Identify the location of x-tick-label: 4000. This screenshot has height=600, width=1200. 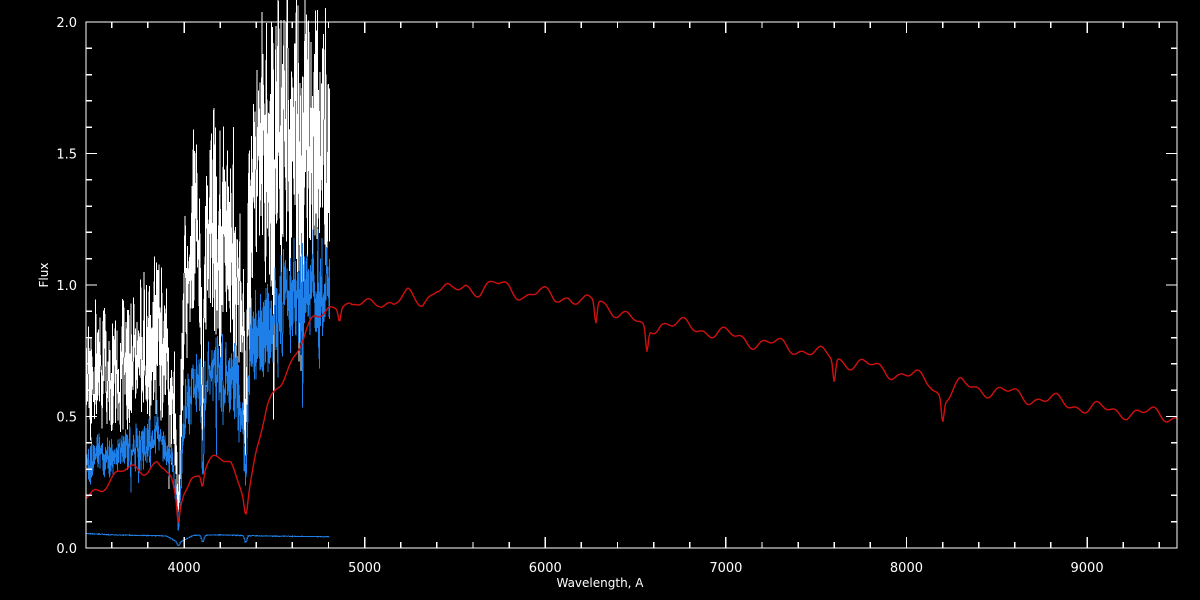
(184, 568).